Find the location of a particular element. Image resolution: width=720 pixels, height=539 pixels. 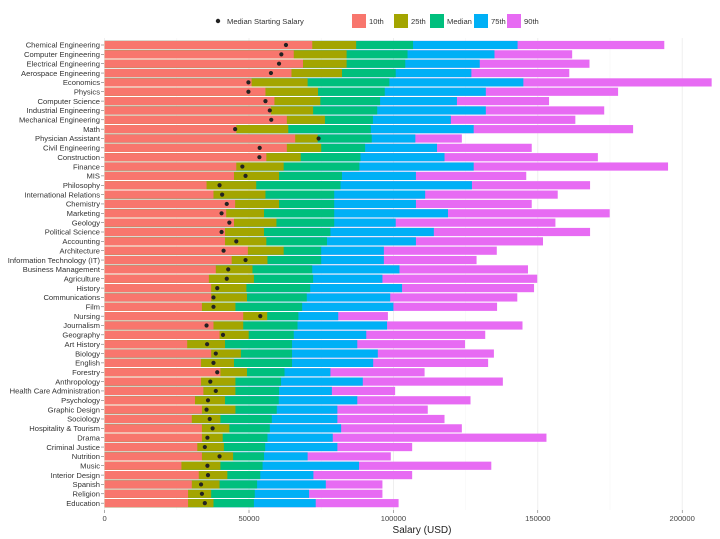

y-tick-label: Mechanical Engineering is located at coordinates (59, 120).